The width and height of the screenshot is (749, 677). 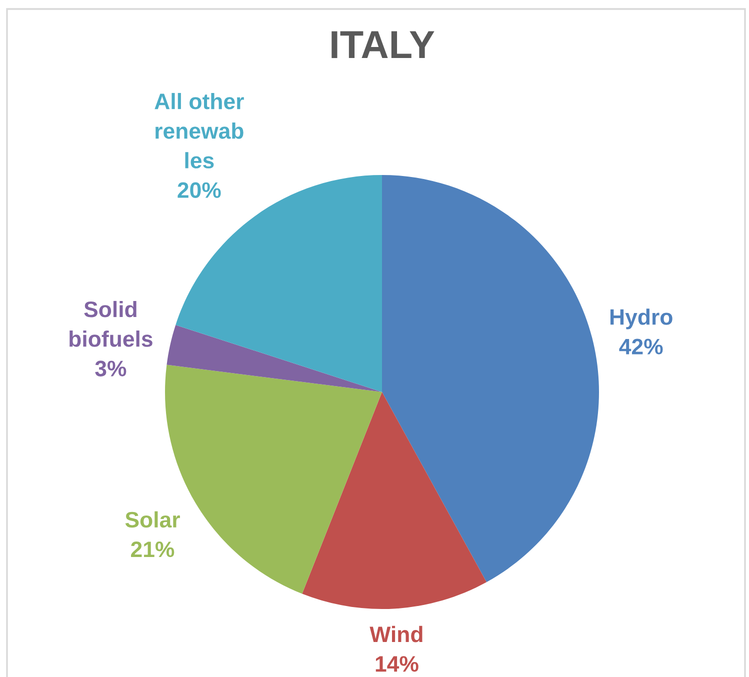 What do you see at coordinates (110, 368) in the screenshot?
I see `data-label: 3%` at bounding box center [110, 368].